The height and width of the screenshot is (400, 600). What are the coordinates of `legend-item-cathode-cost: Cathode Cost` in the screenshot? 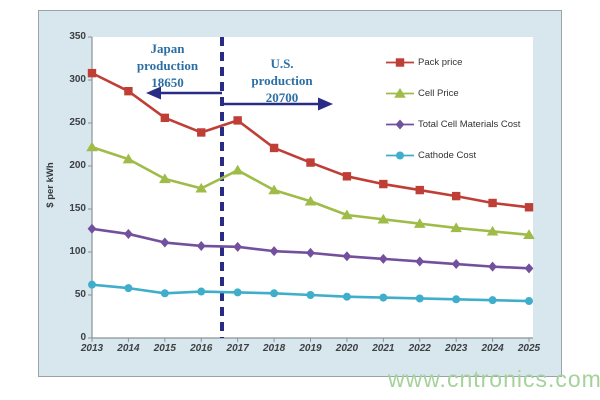 It's located at (430, 155).